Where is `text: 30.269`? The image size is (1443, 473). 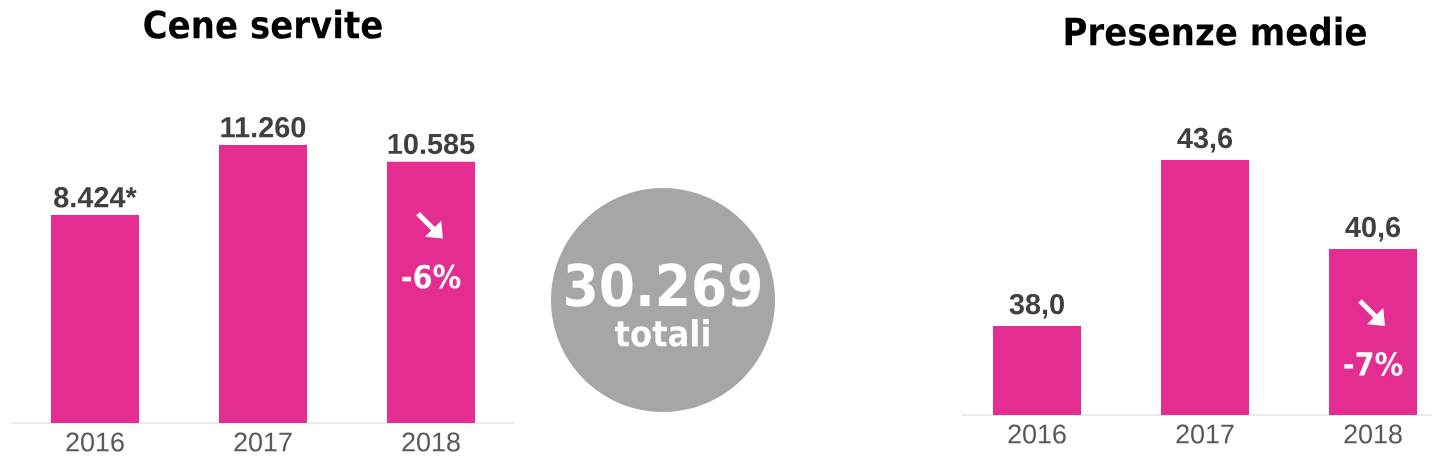
text: 30.269 is located at coordinates (663, 285).